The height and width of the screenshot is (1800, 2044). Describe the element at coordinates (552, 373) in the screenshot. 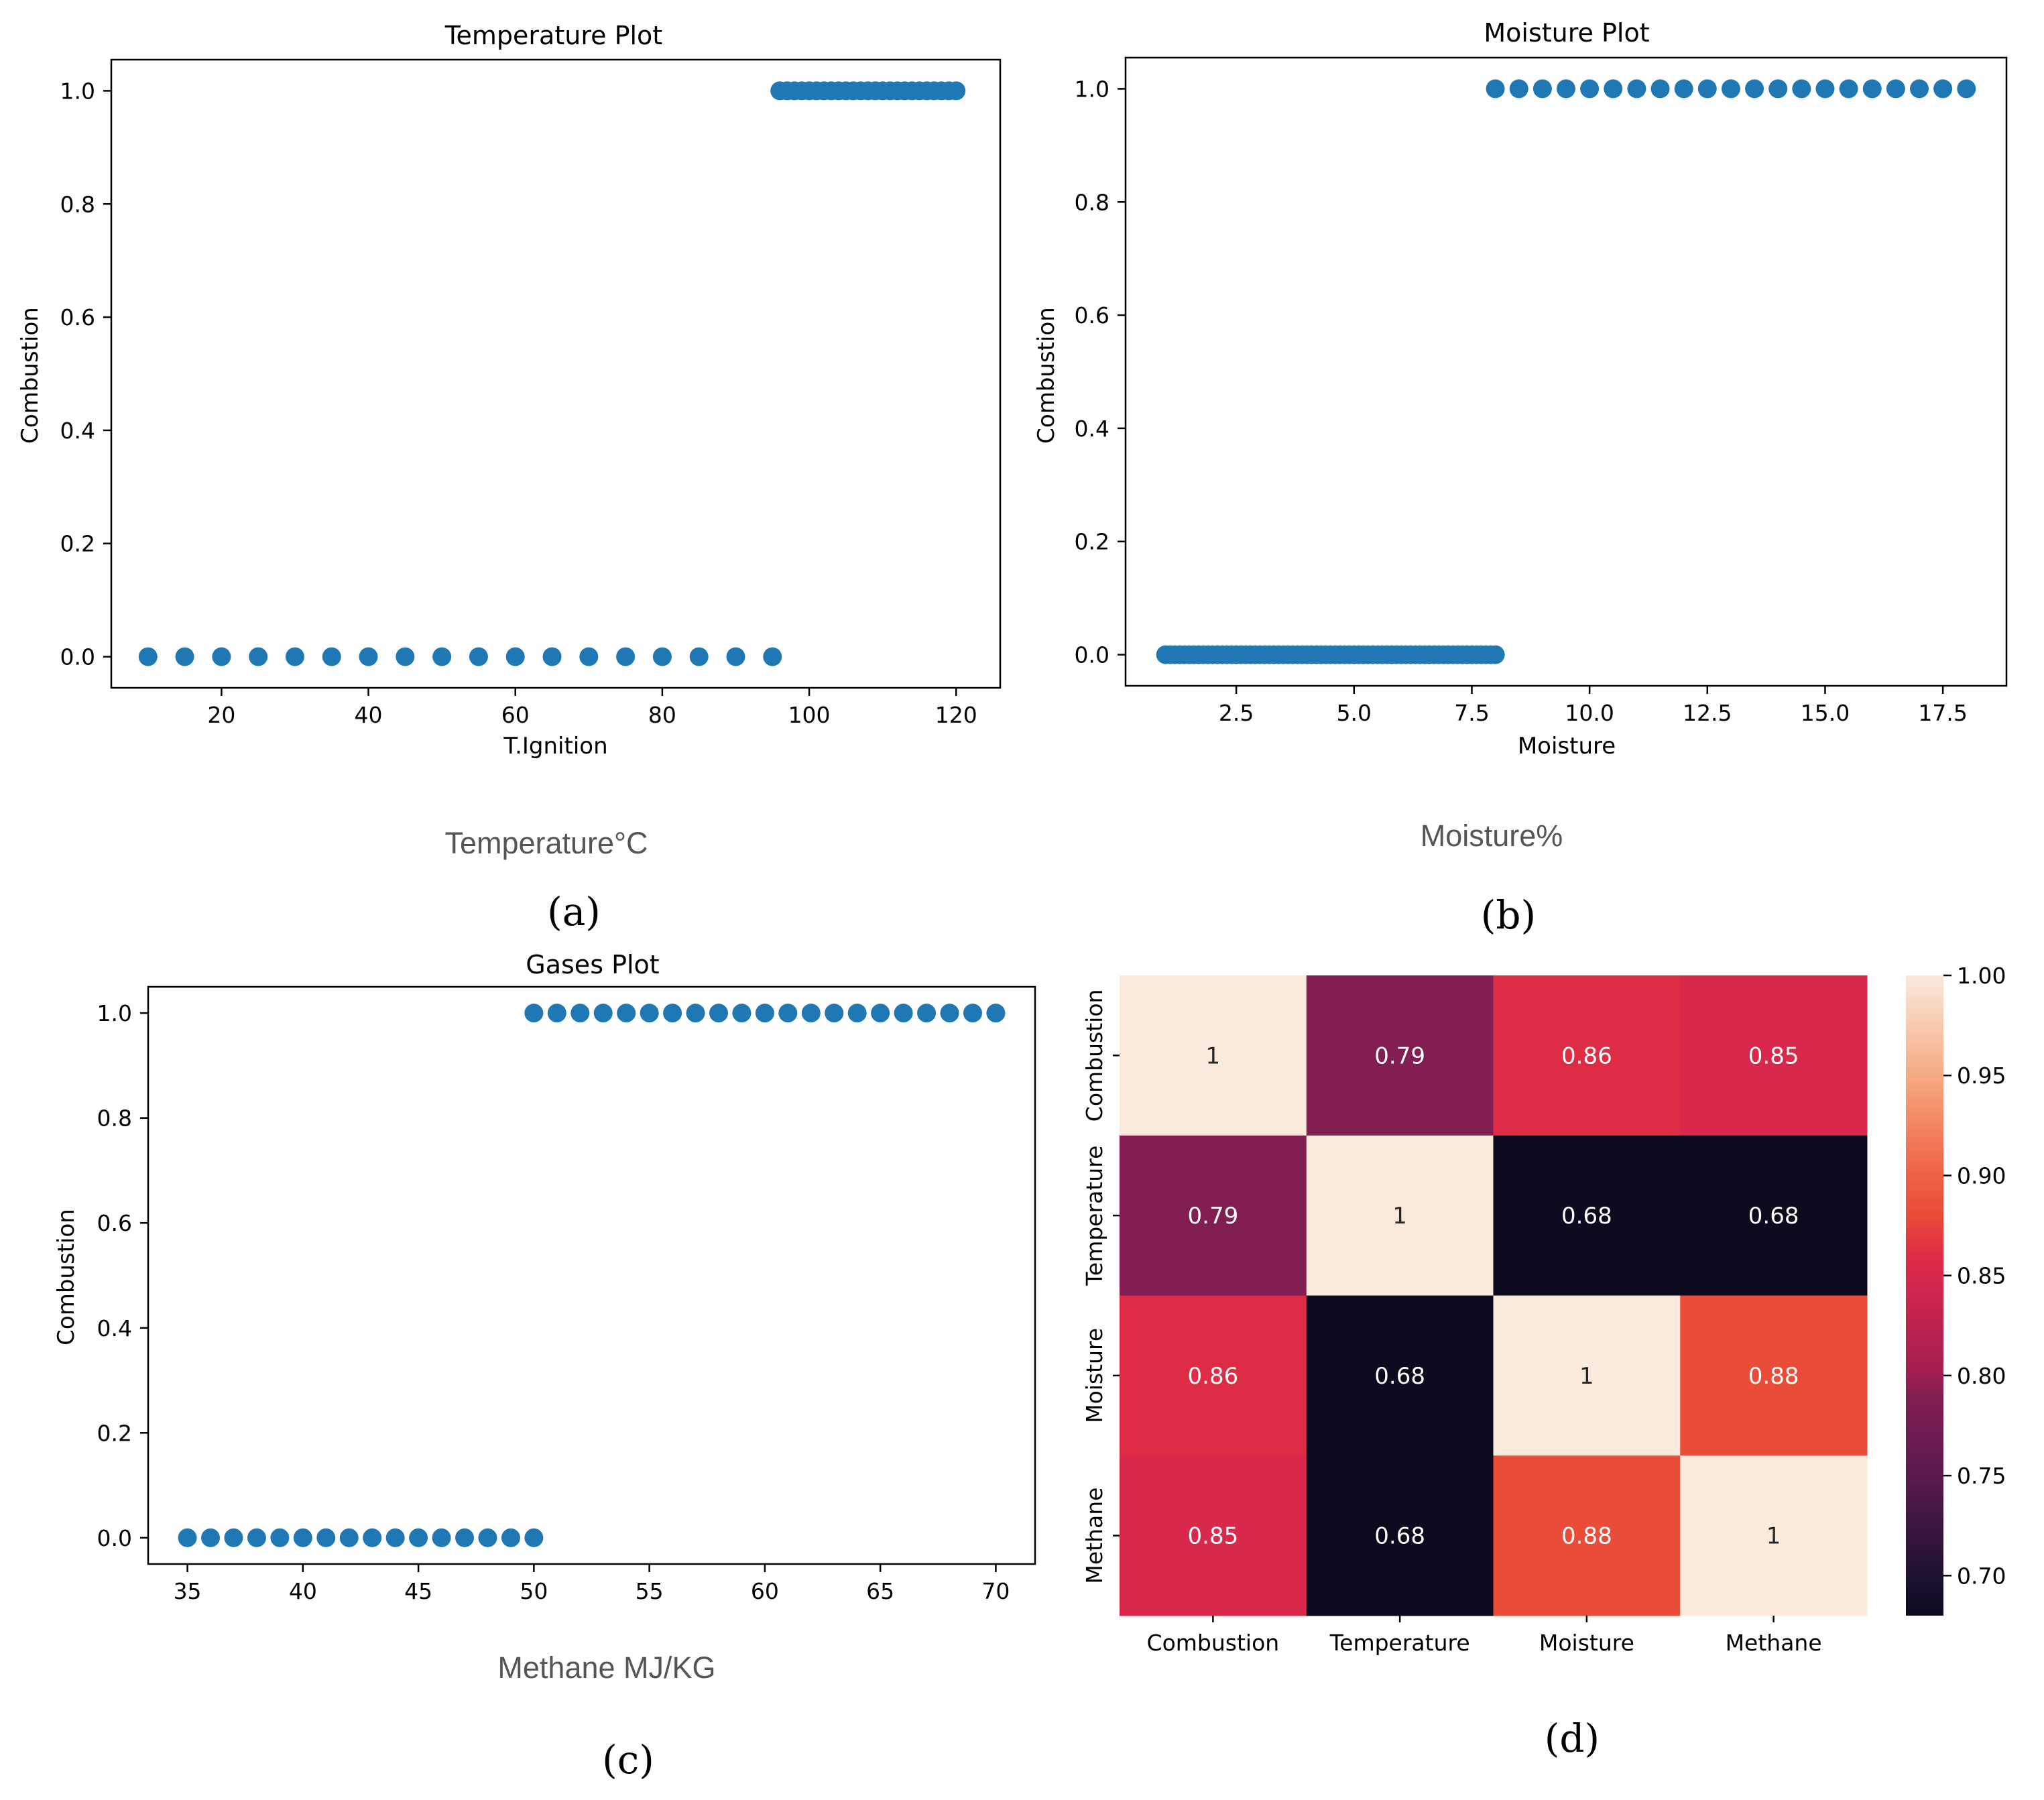

I see `temperature-plot-points` at that location.